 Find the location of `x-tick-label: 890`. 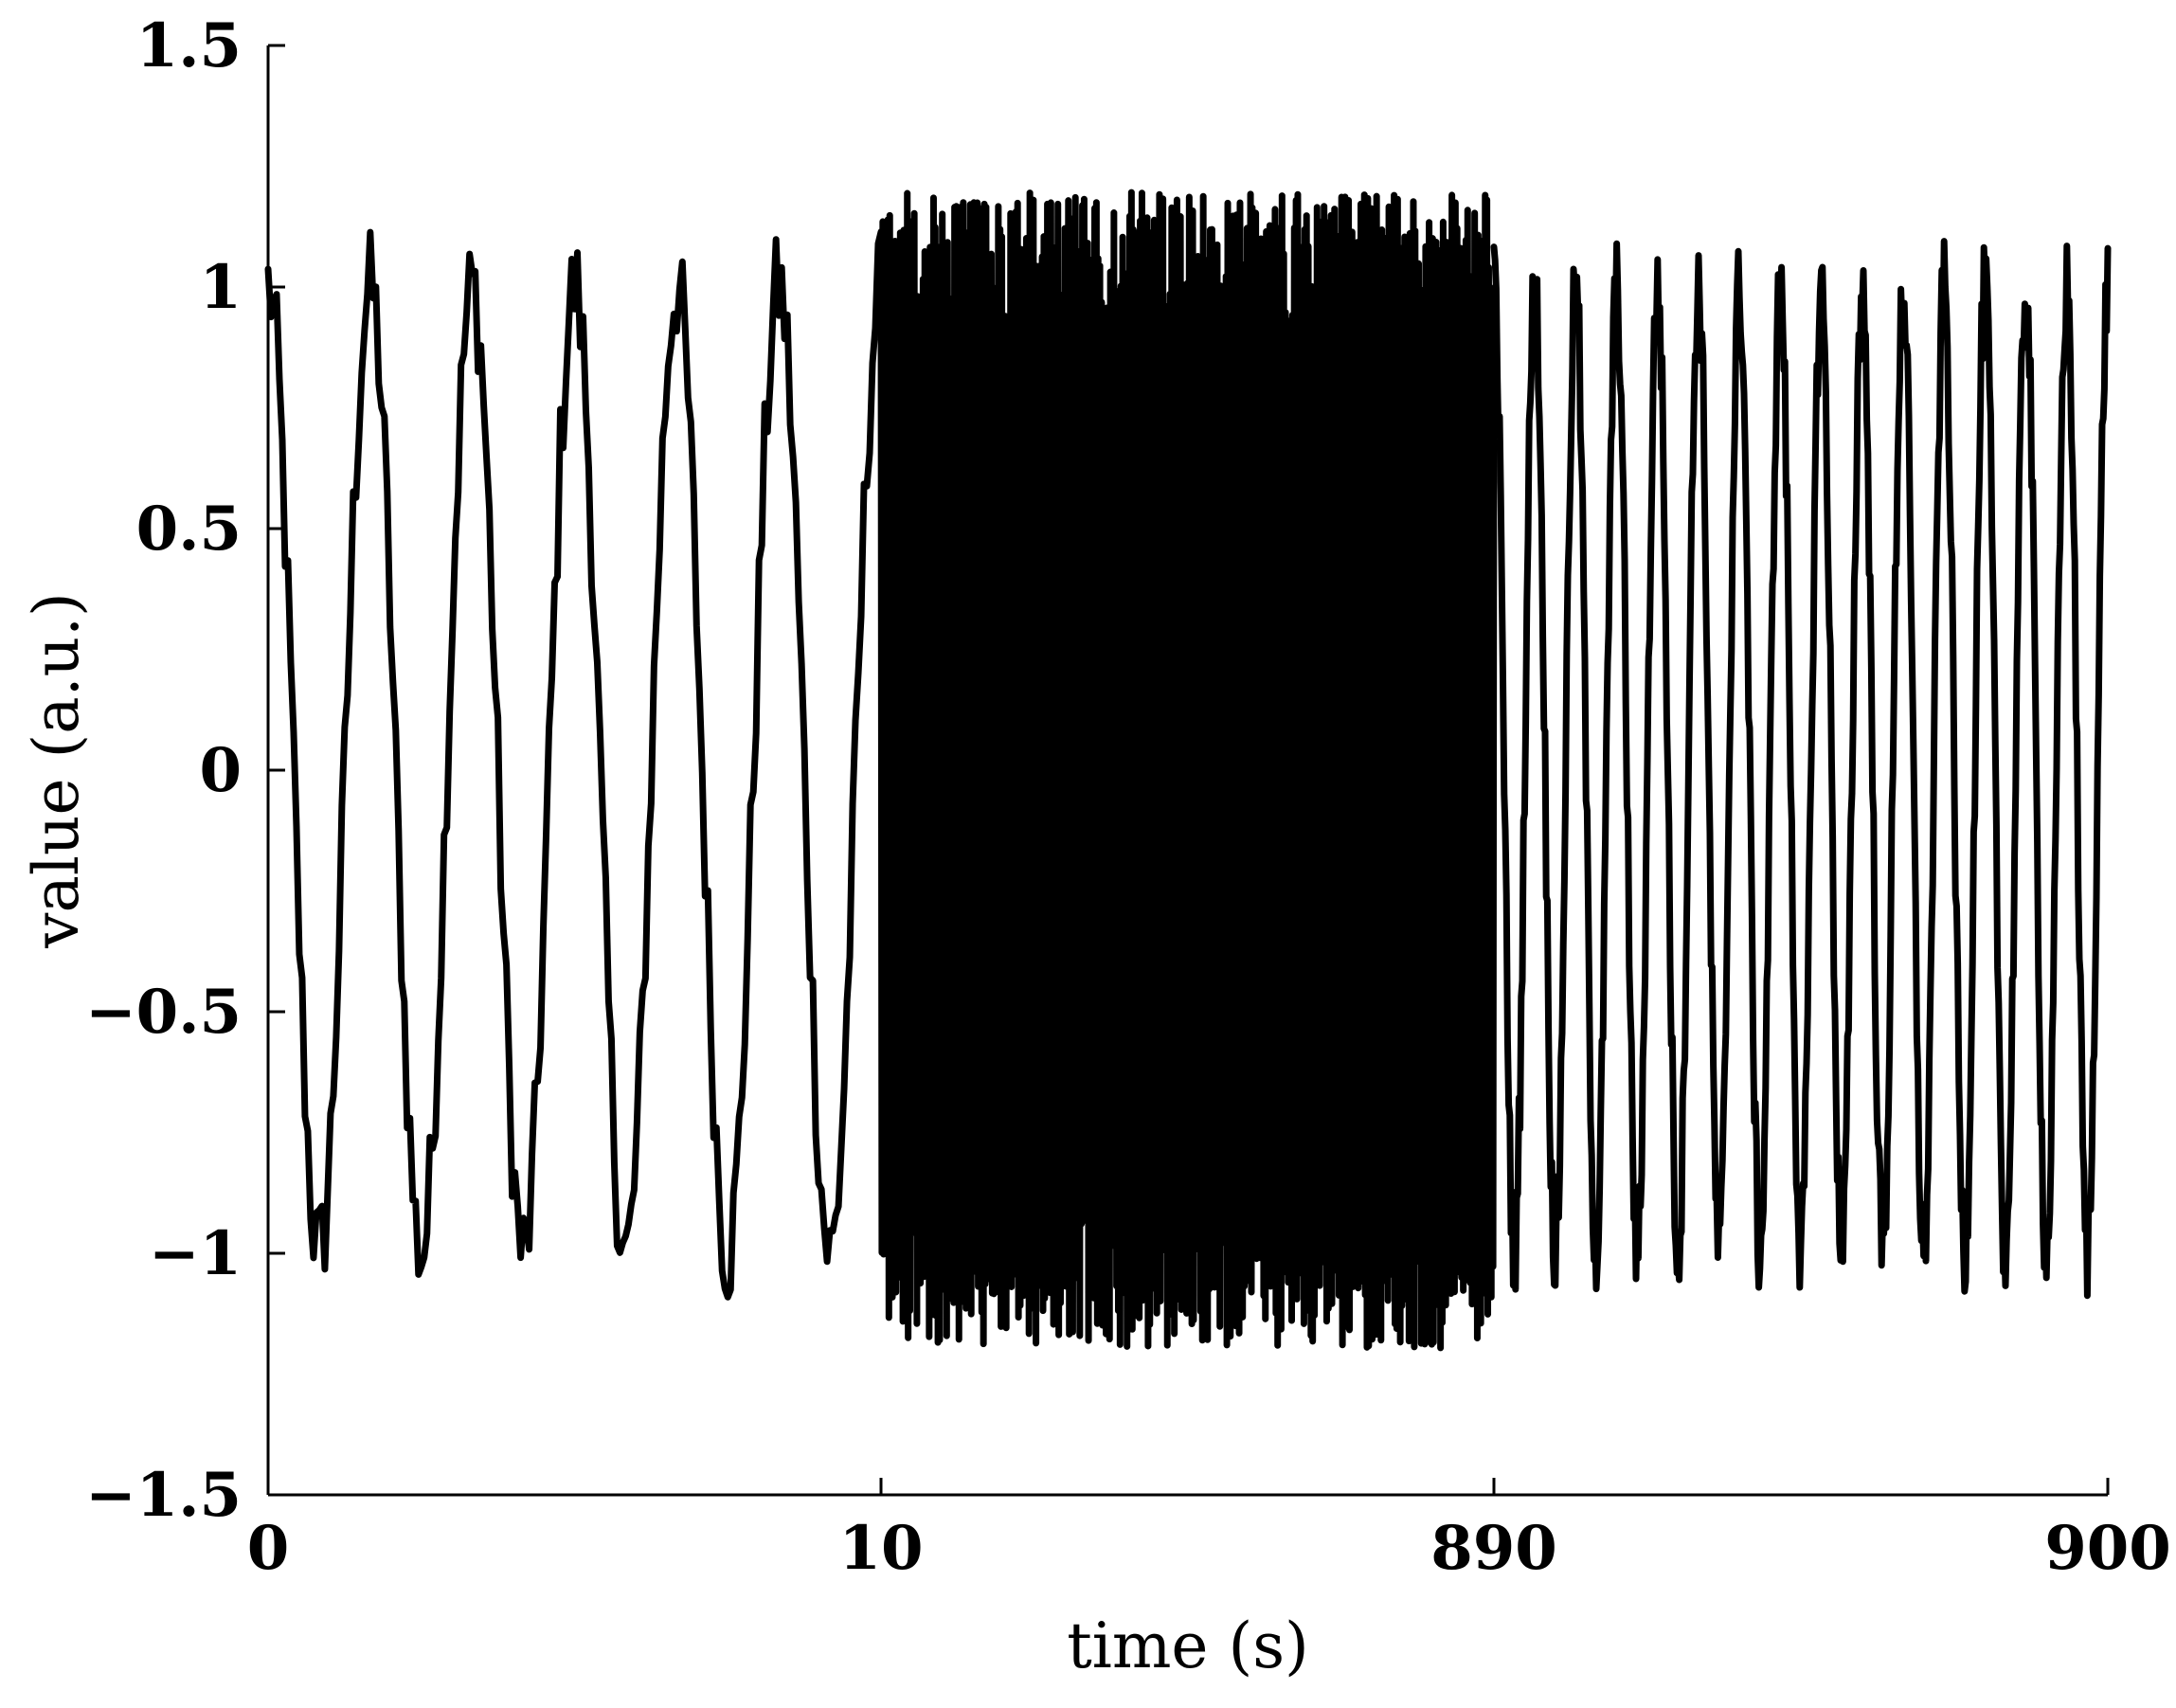

x-tick-label: 890 is located at coordinates (1493, 1548).